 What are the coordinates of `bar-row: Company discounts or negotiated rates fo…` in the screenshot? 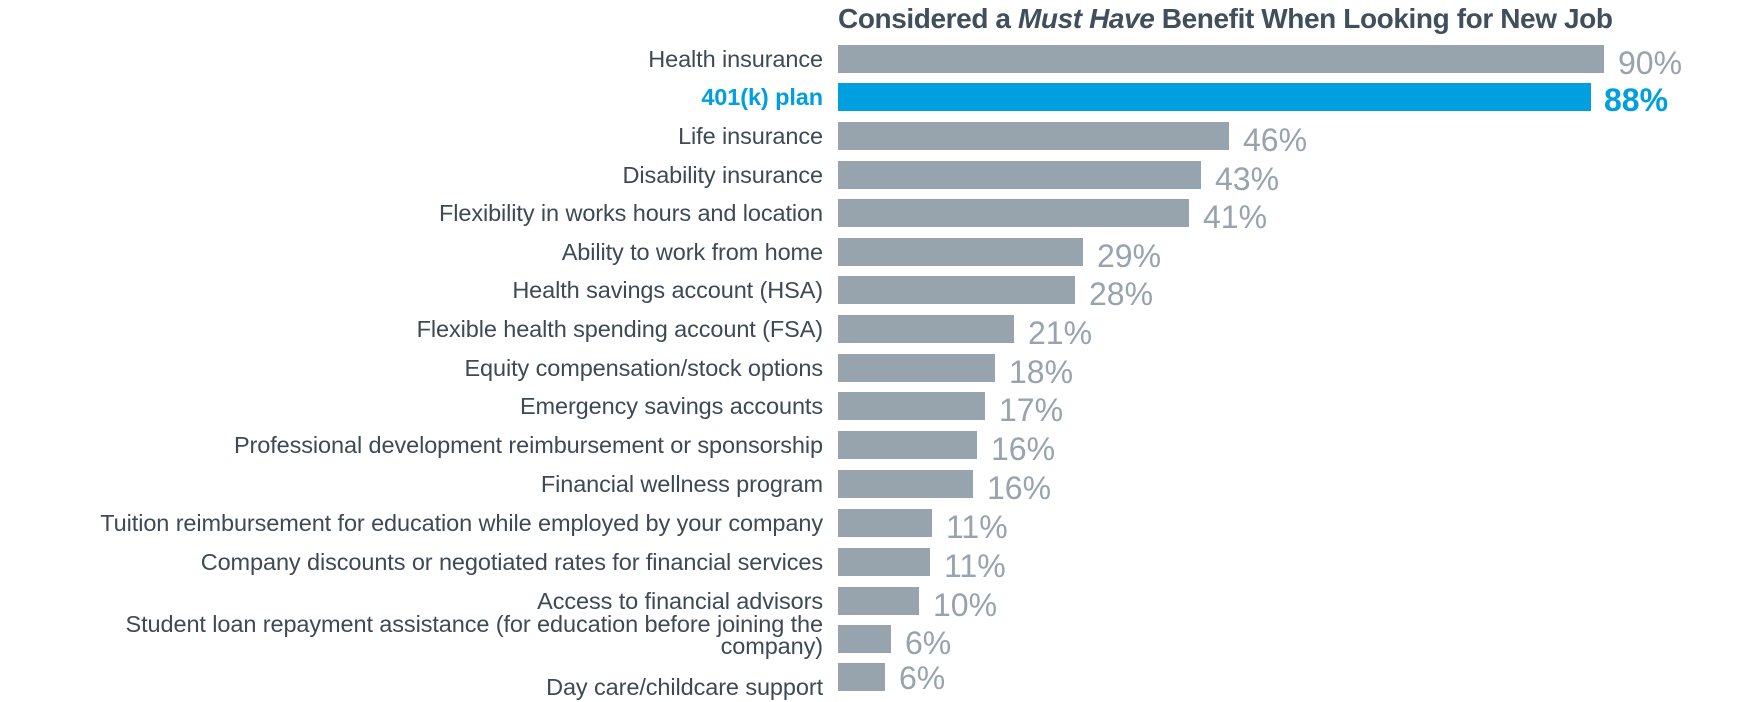 It's located at (870, 565).